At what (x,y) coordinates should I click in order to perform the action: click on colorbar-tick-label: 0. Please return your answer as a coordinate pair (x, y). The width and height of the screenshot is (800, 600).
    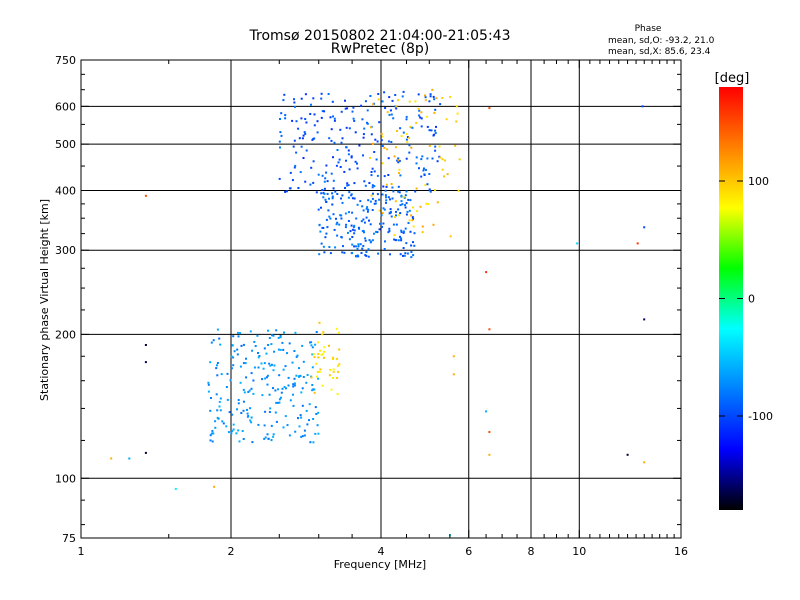
    Looking at the image, I should click on (751, 299).